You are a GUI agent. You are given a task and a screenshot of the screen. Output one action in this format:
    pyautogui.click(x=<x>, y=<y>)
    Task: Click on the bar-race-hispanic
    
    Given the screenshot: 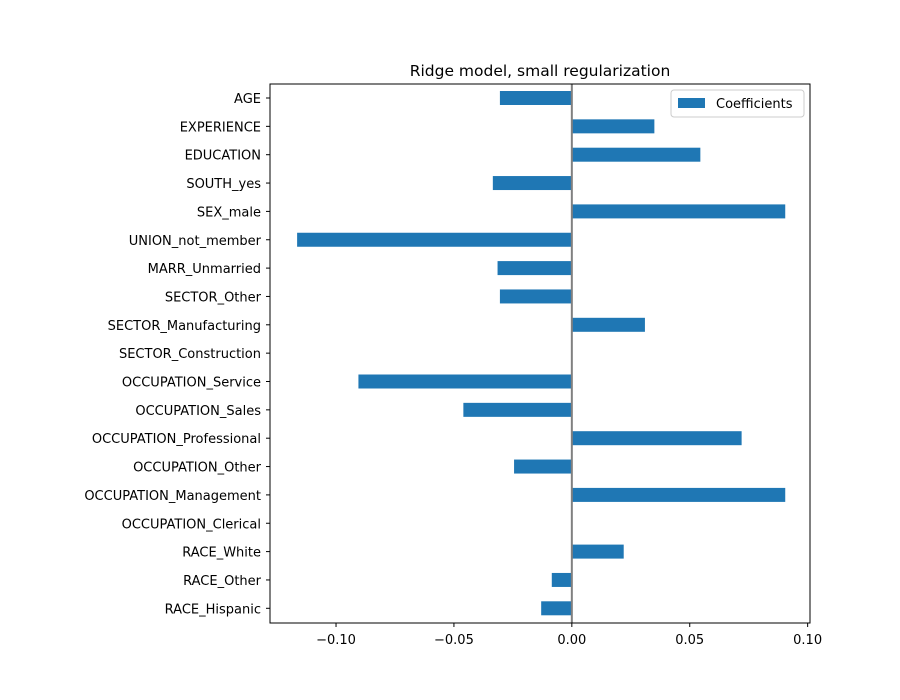 What is the action you would take?
    pyautogui.click(x=556, y=608)
    